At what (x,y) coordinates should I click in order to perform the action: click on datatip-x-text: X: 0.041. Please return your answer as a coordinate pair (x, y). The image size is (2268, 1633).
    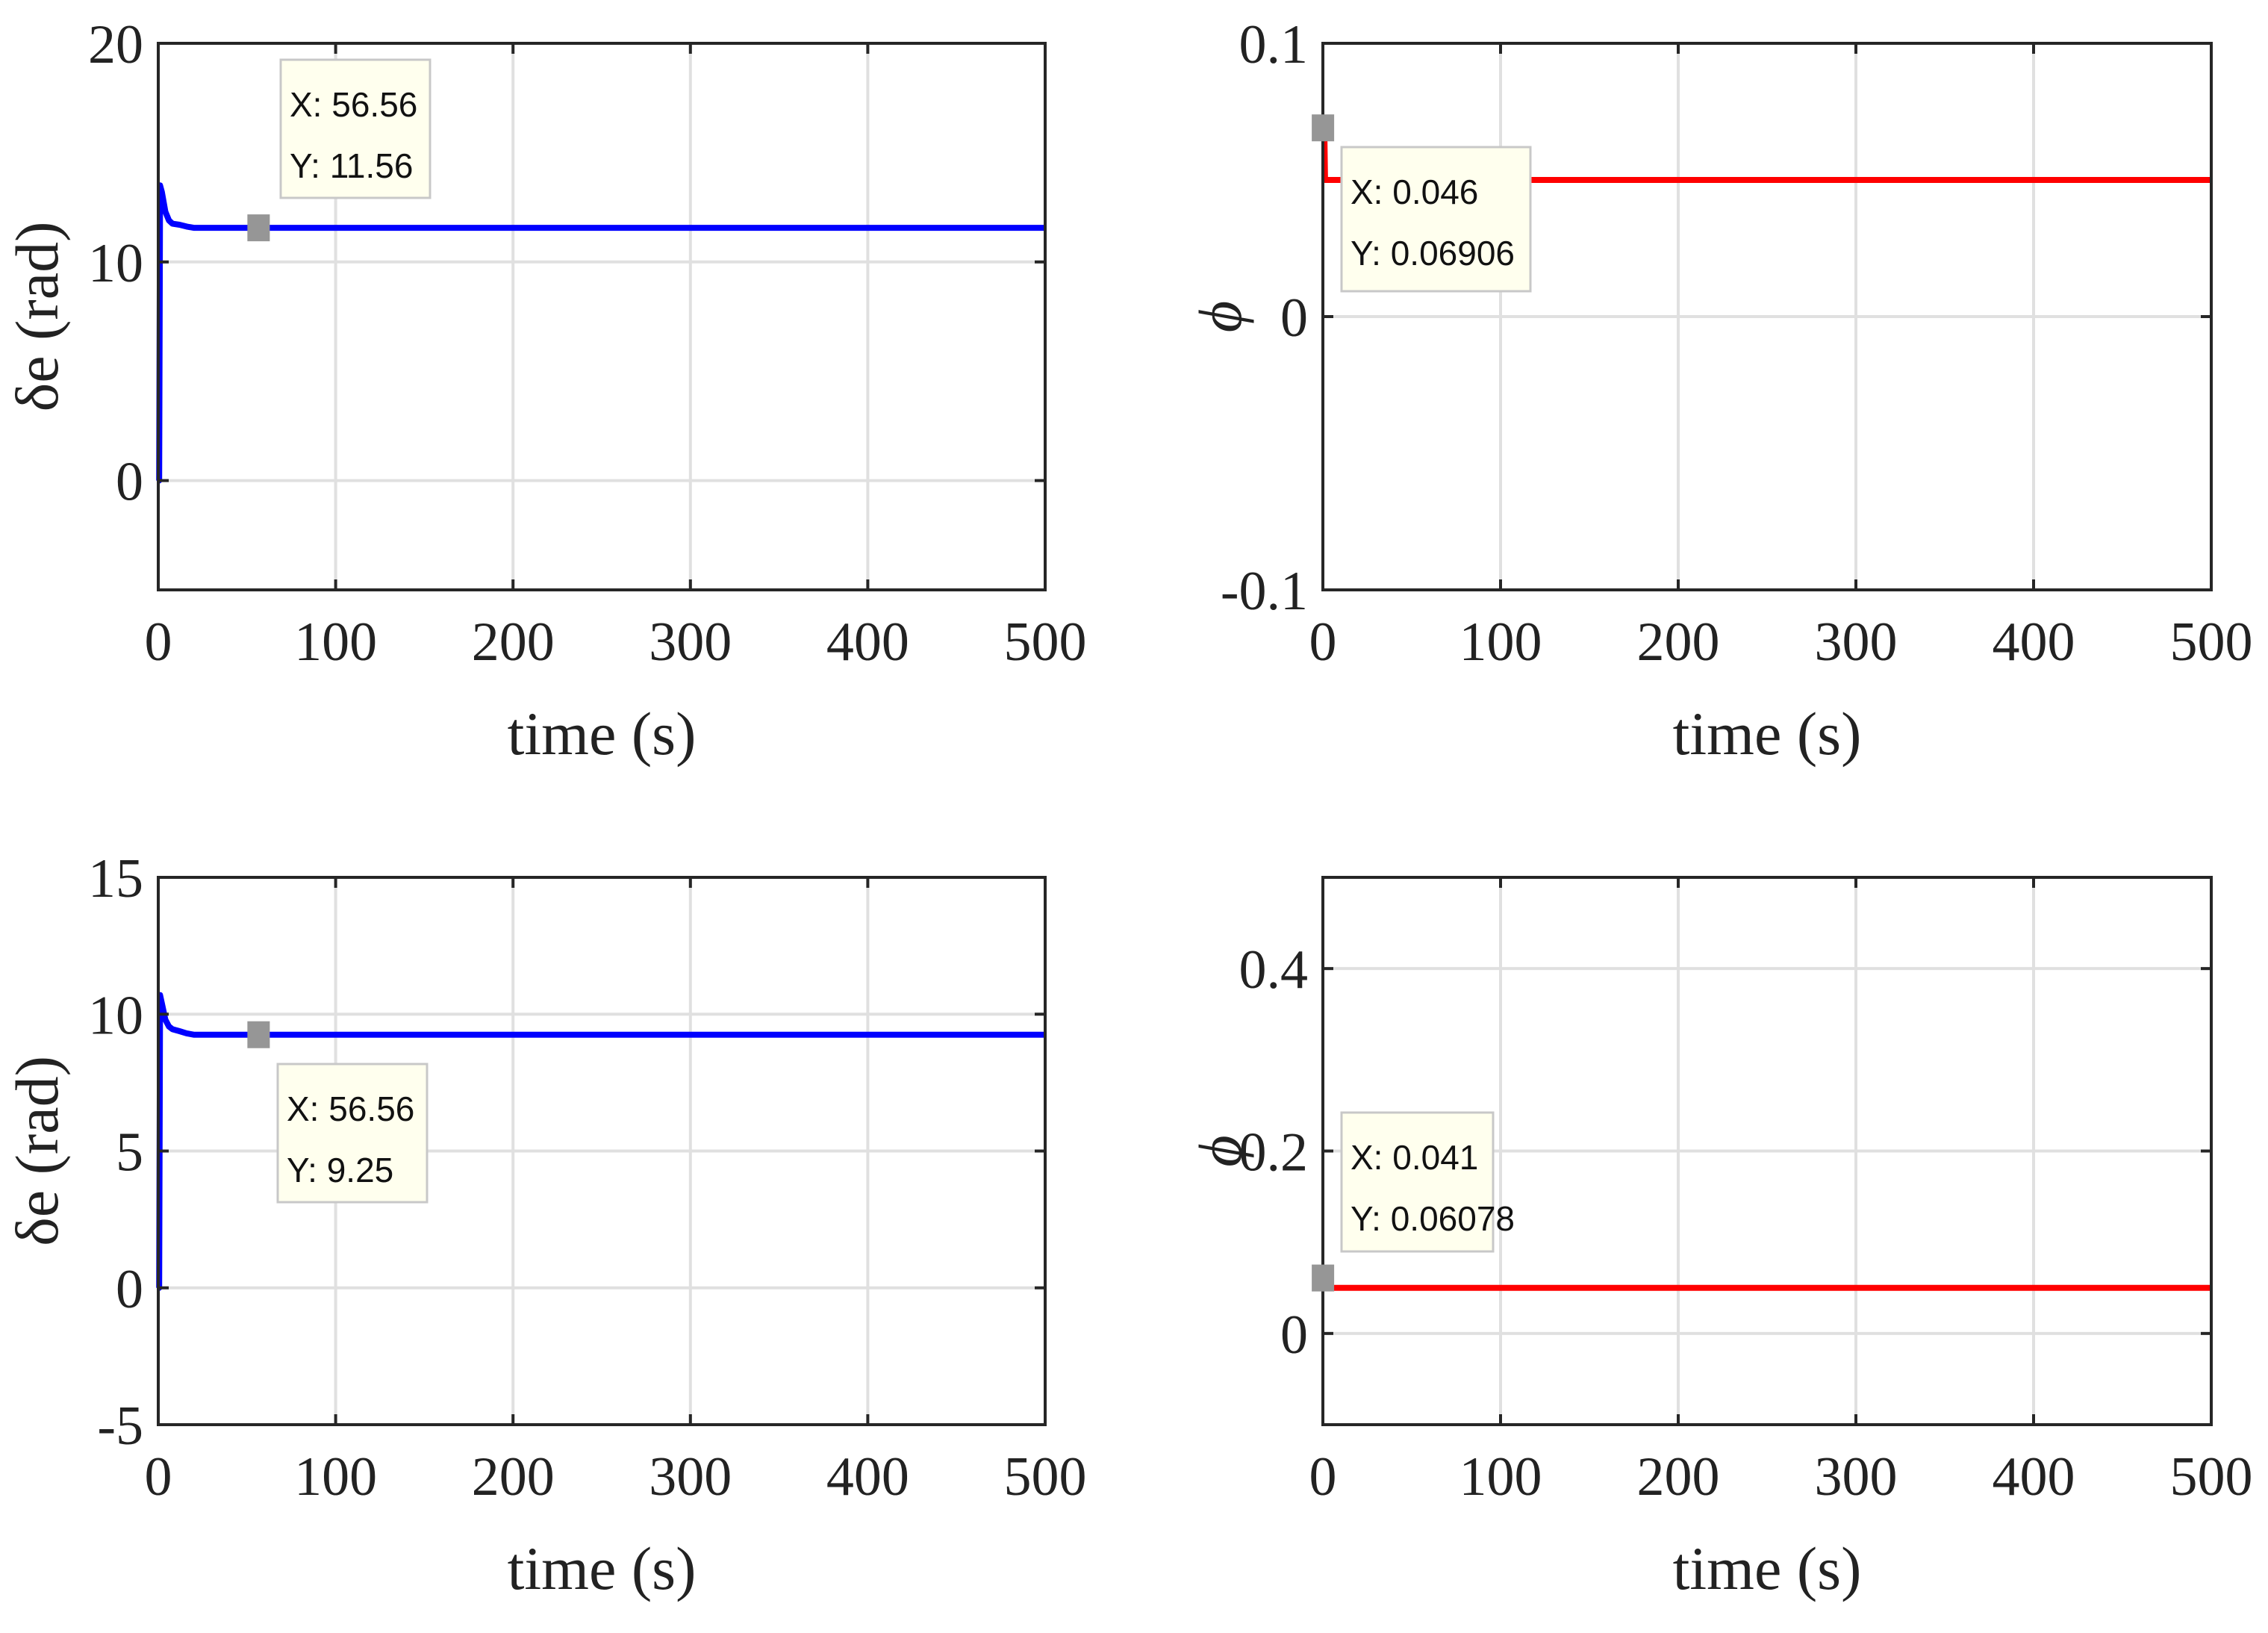
    Looking at the image, I should click on (1414, 1157).